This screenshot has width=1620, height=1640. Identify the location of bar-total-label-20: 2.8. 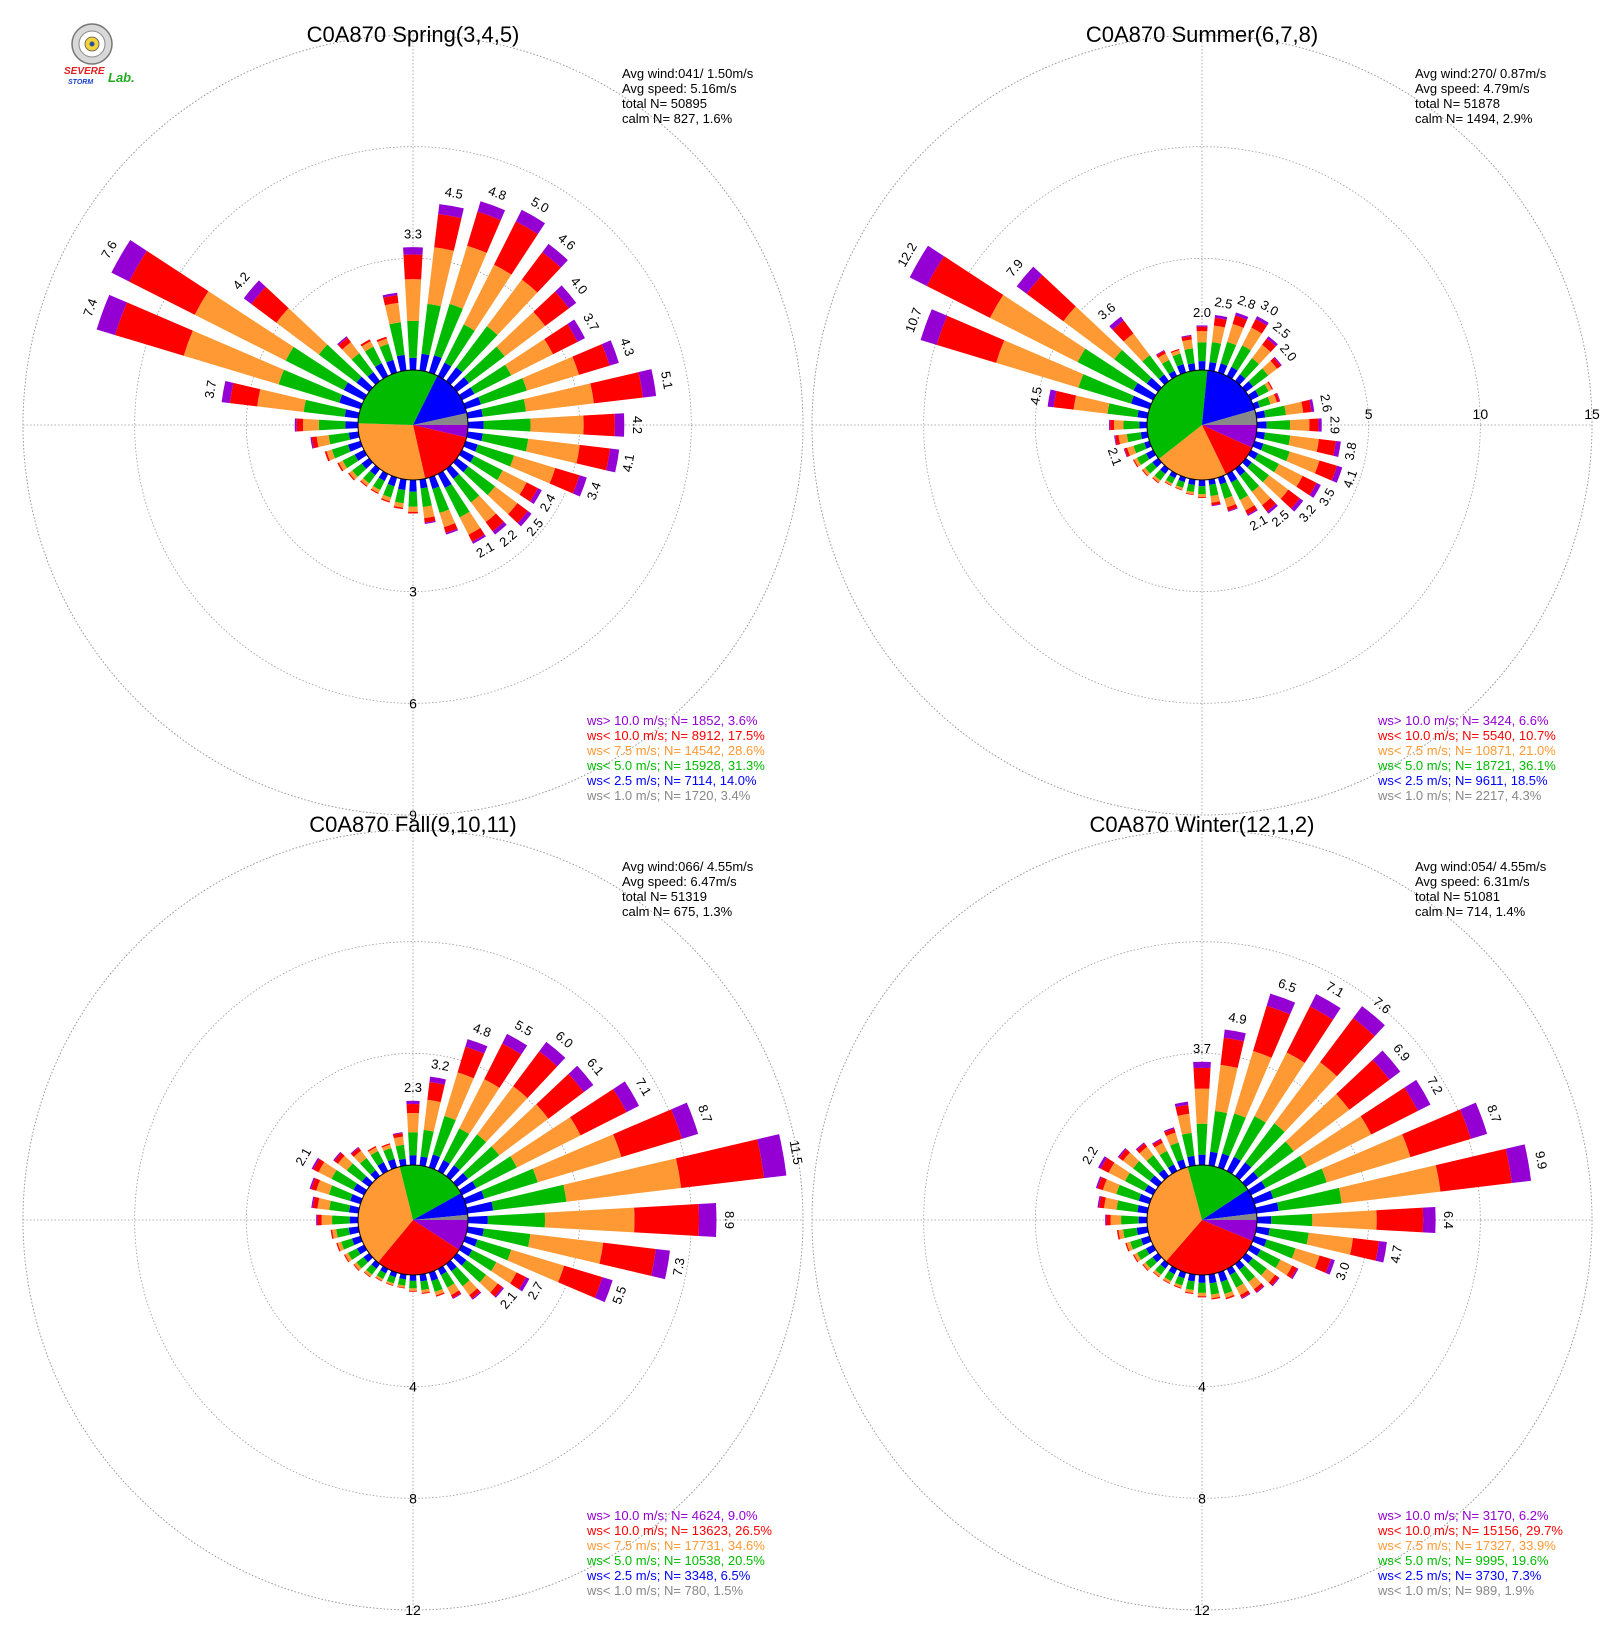
(1247, 302).